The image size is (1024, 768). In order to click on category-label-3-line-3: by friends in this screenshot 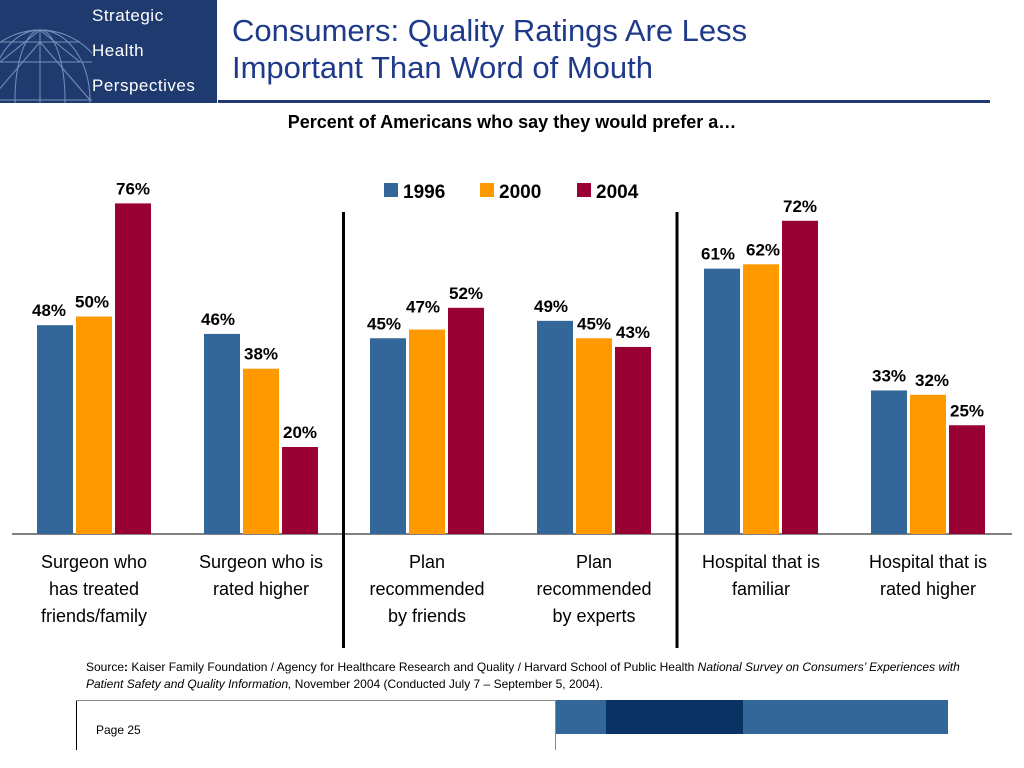, I will do `click(427, 616)`.